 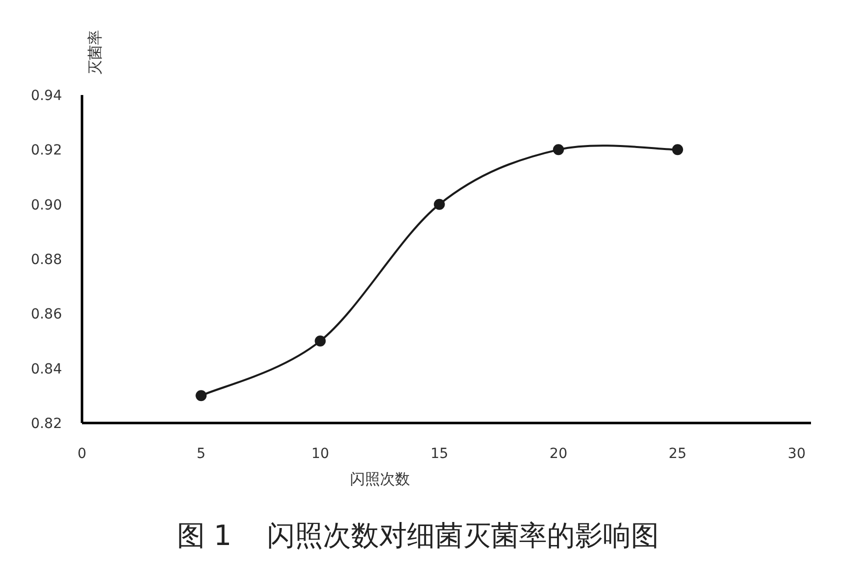 What do you see at coordinates (559, 454) in the screenshot?
I see `x-tick-label: 20` at bounding box center [559, 454].